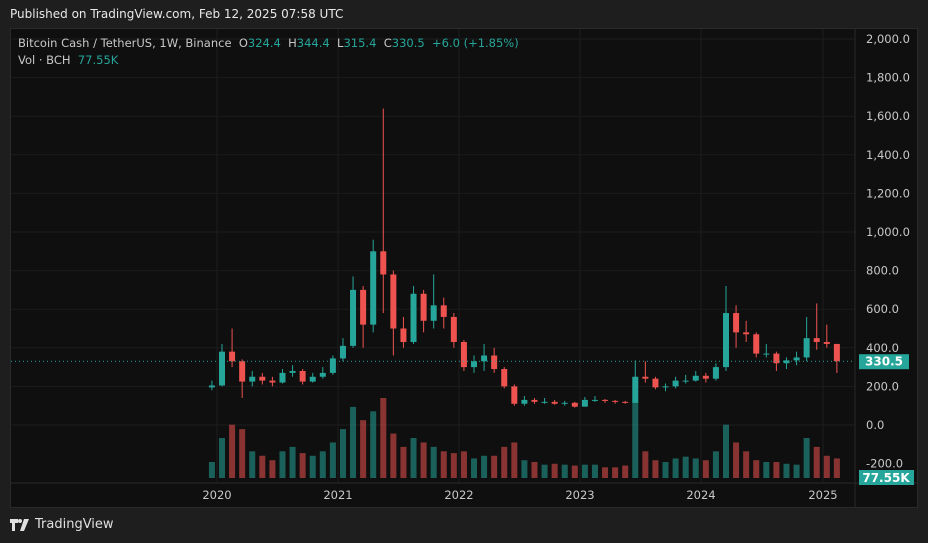 This screenshot has height=543, width=928. Describe the element at coordinates (888, 155) in the screenshot. I see `y-tick-label: 1,400.0` at that location.